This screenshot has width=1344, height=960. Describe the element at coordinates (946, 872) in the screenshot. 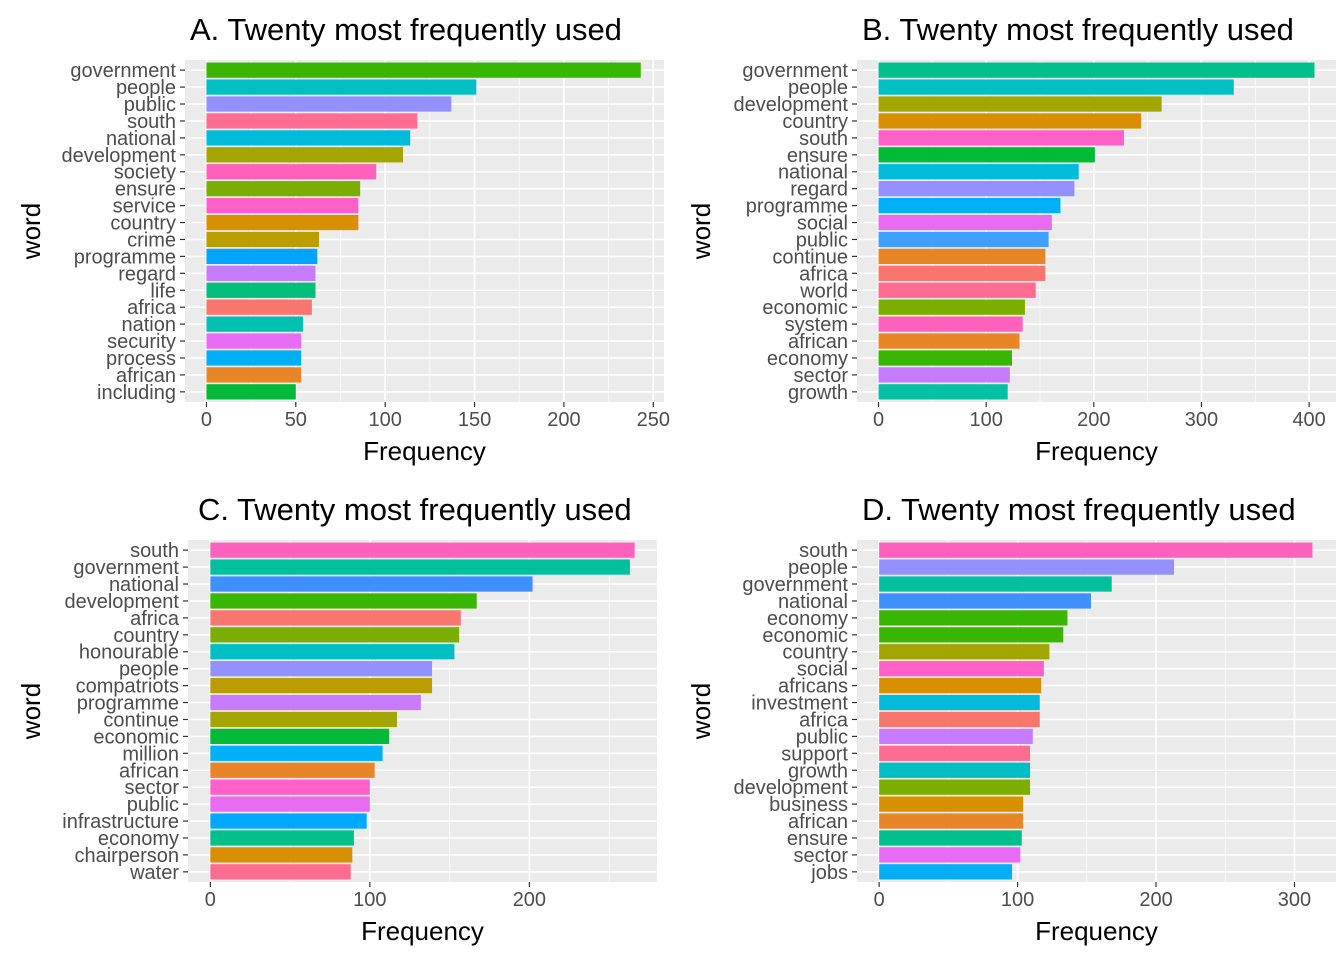

I see `bar-jobs` at that location.